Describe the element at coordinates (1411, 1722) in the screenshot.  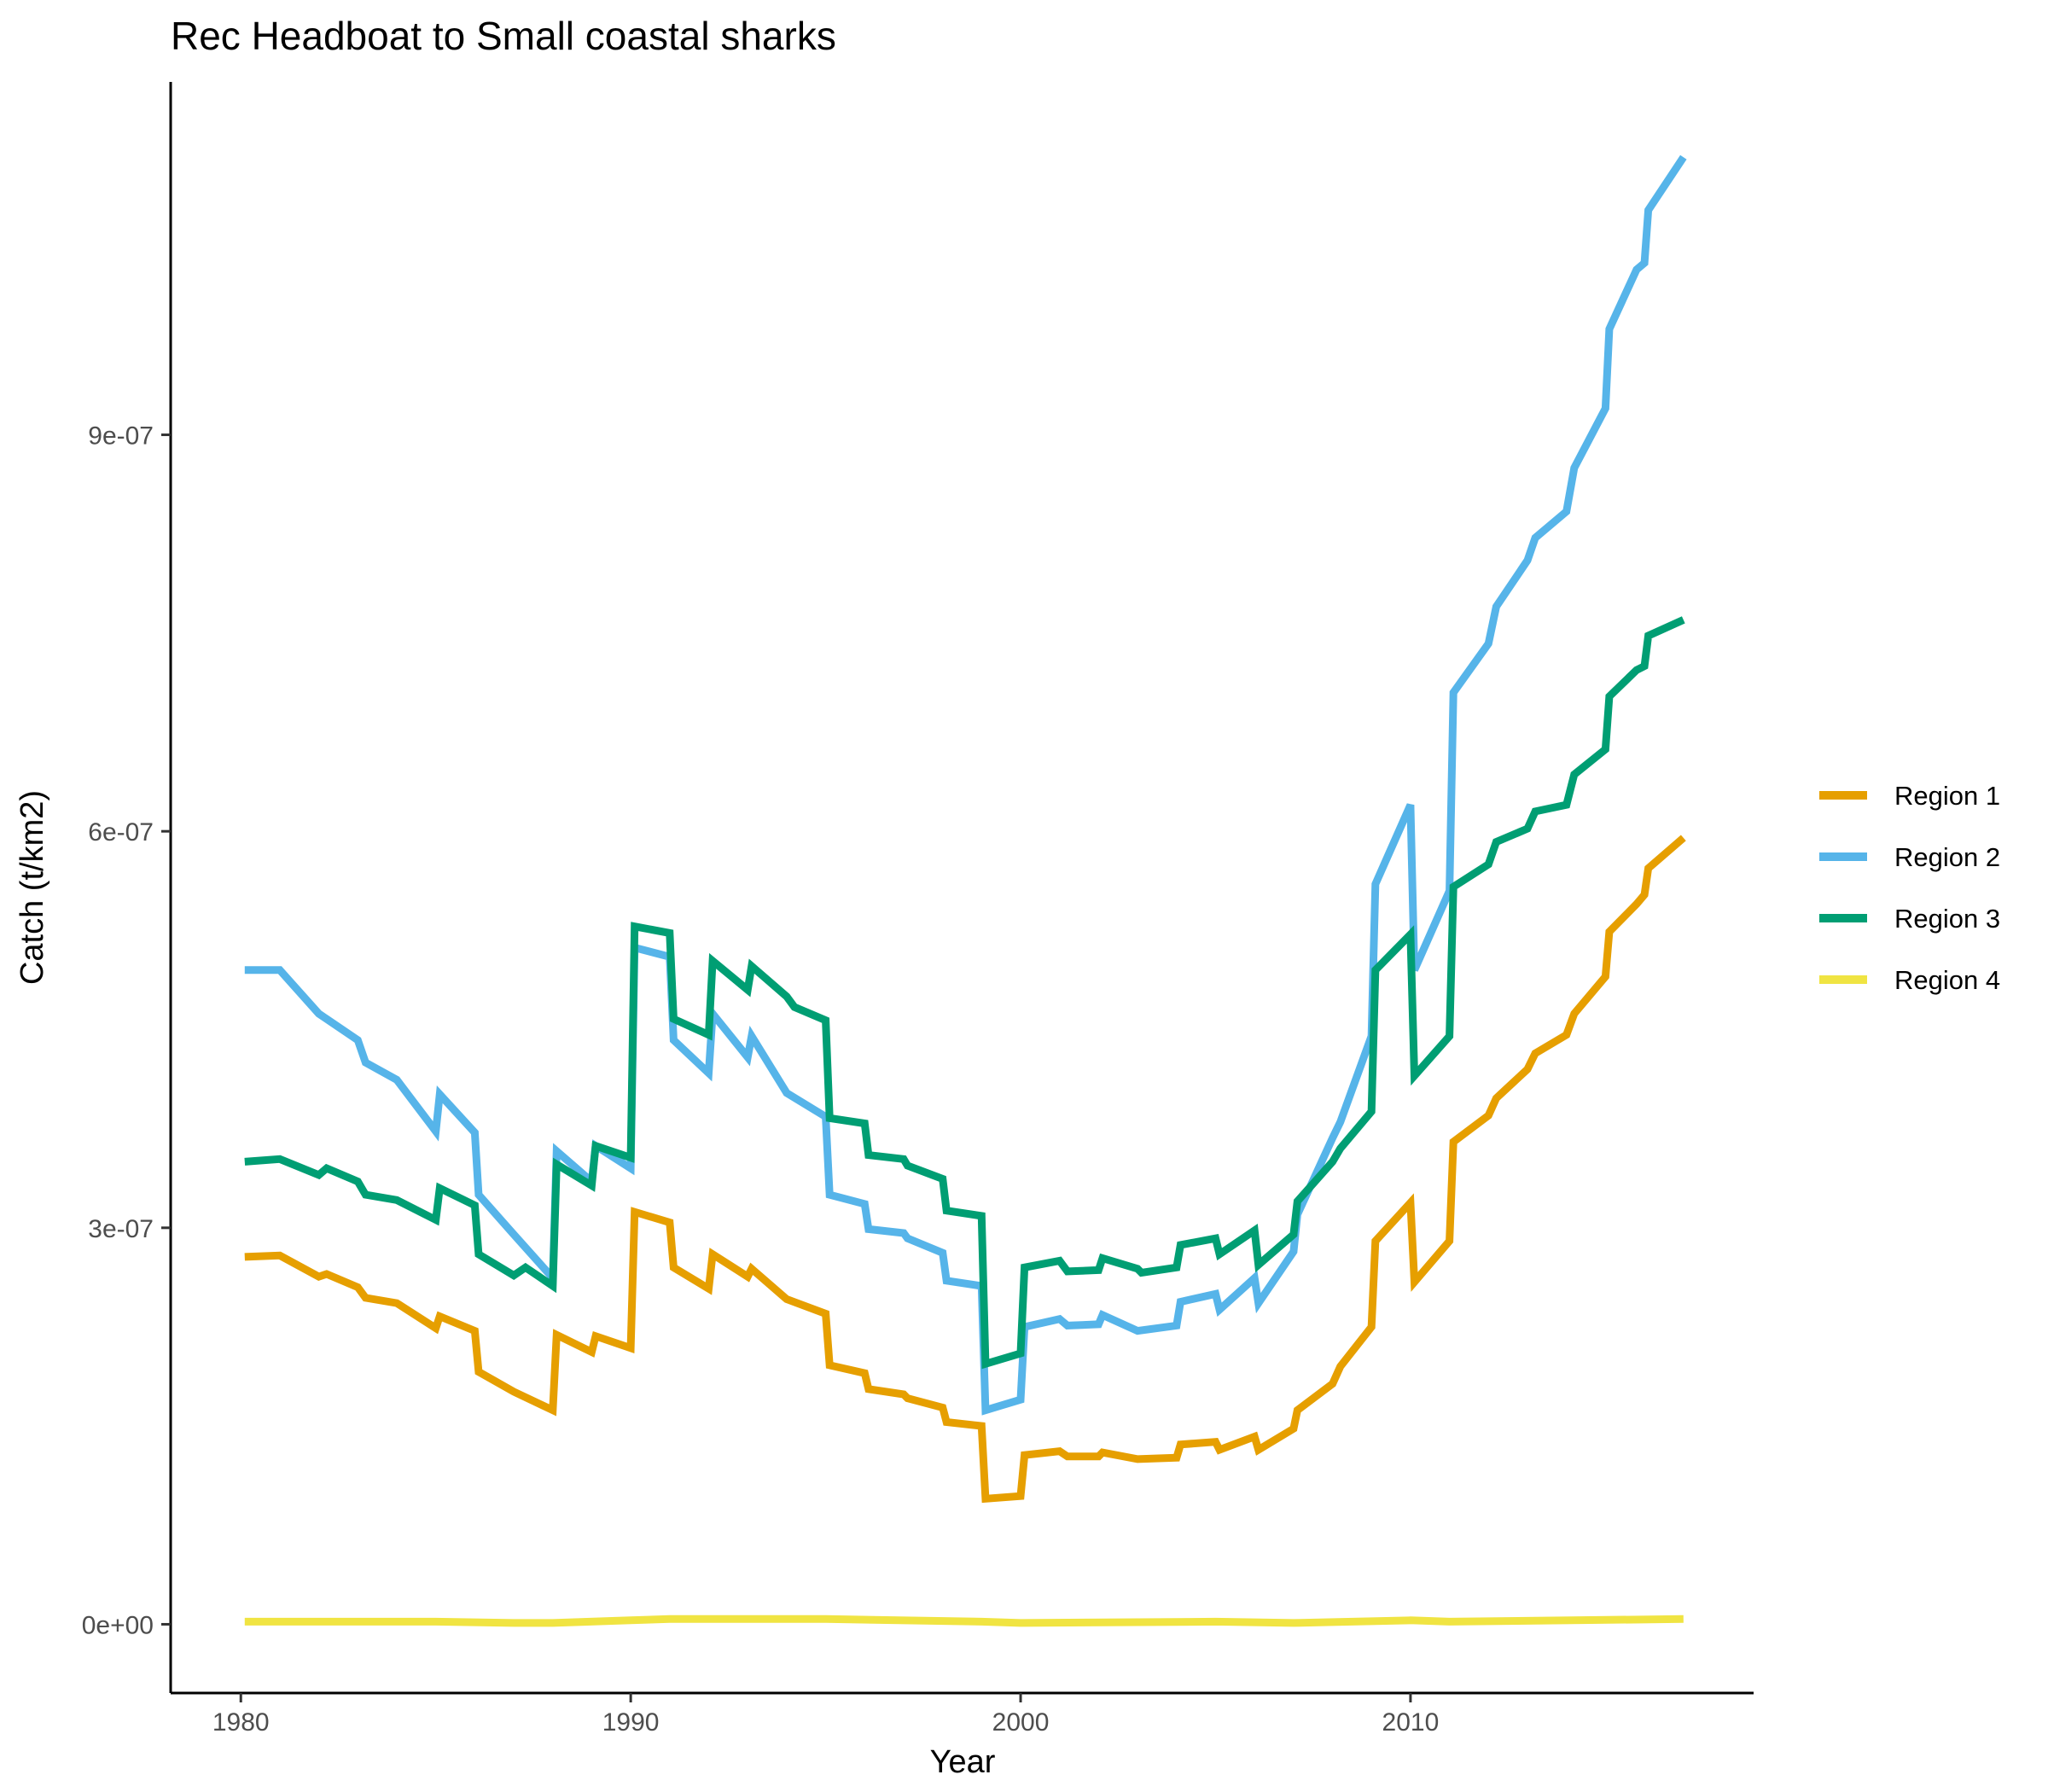
I see `x-tick-label: 2010` at that location.